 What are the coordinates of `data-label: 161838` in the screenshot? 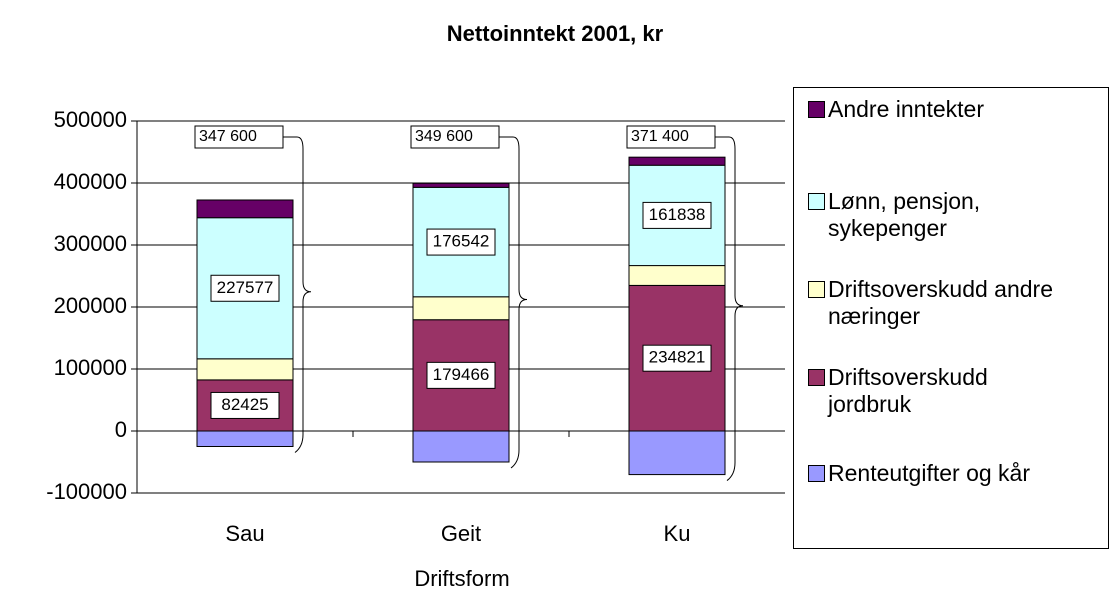 It's located at (677, 214).